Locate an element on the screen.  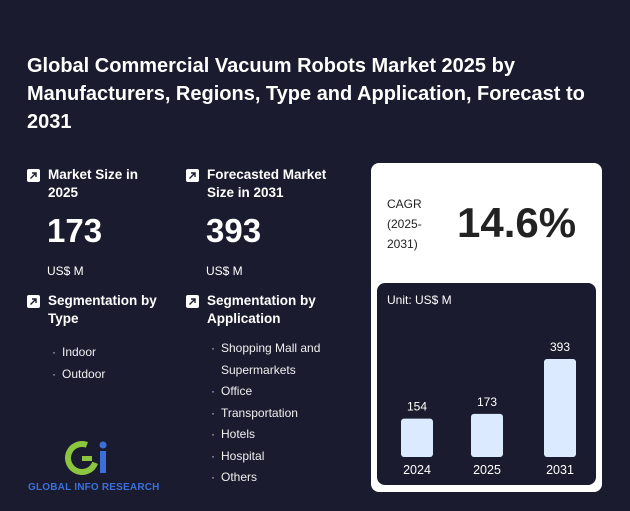
bar-chart: Unit: US$ M 154 2024 173 2025 393 2031 is located at coordinates (486, 384).